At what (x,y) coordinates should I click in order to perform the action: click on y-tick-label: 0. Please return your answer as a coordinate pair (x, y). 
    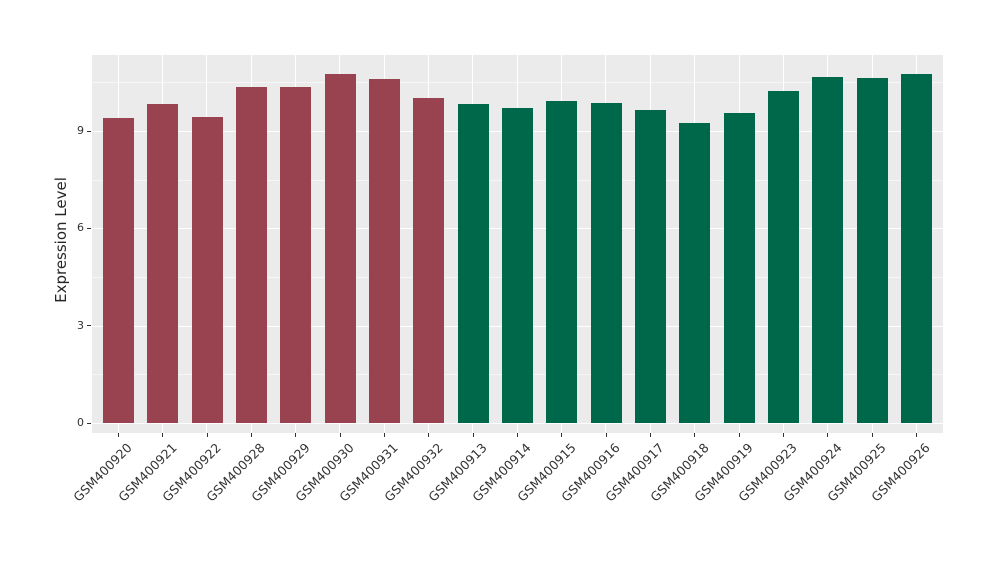
    Looking at the image, I should click on (80, 422).